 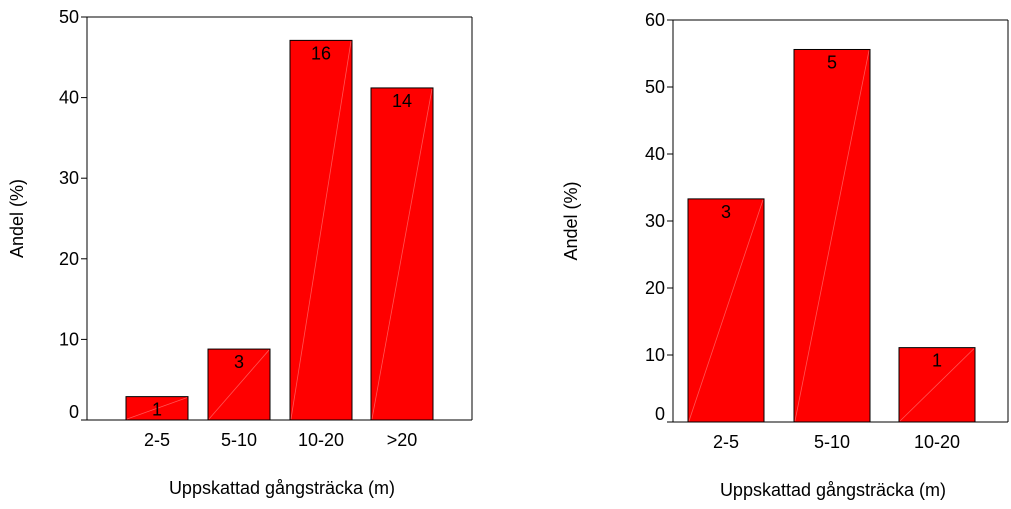 What do you see at coordinates (402, 440) in the screenshot?
I see `x-tick-label: >20` at bounding box center [402, 440].